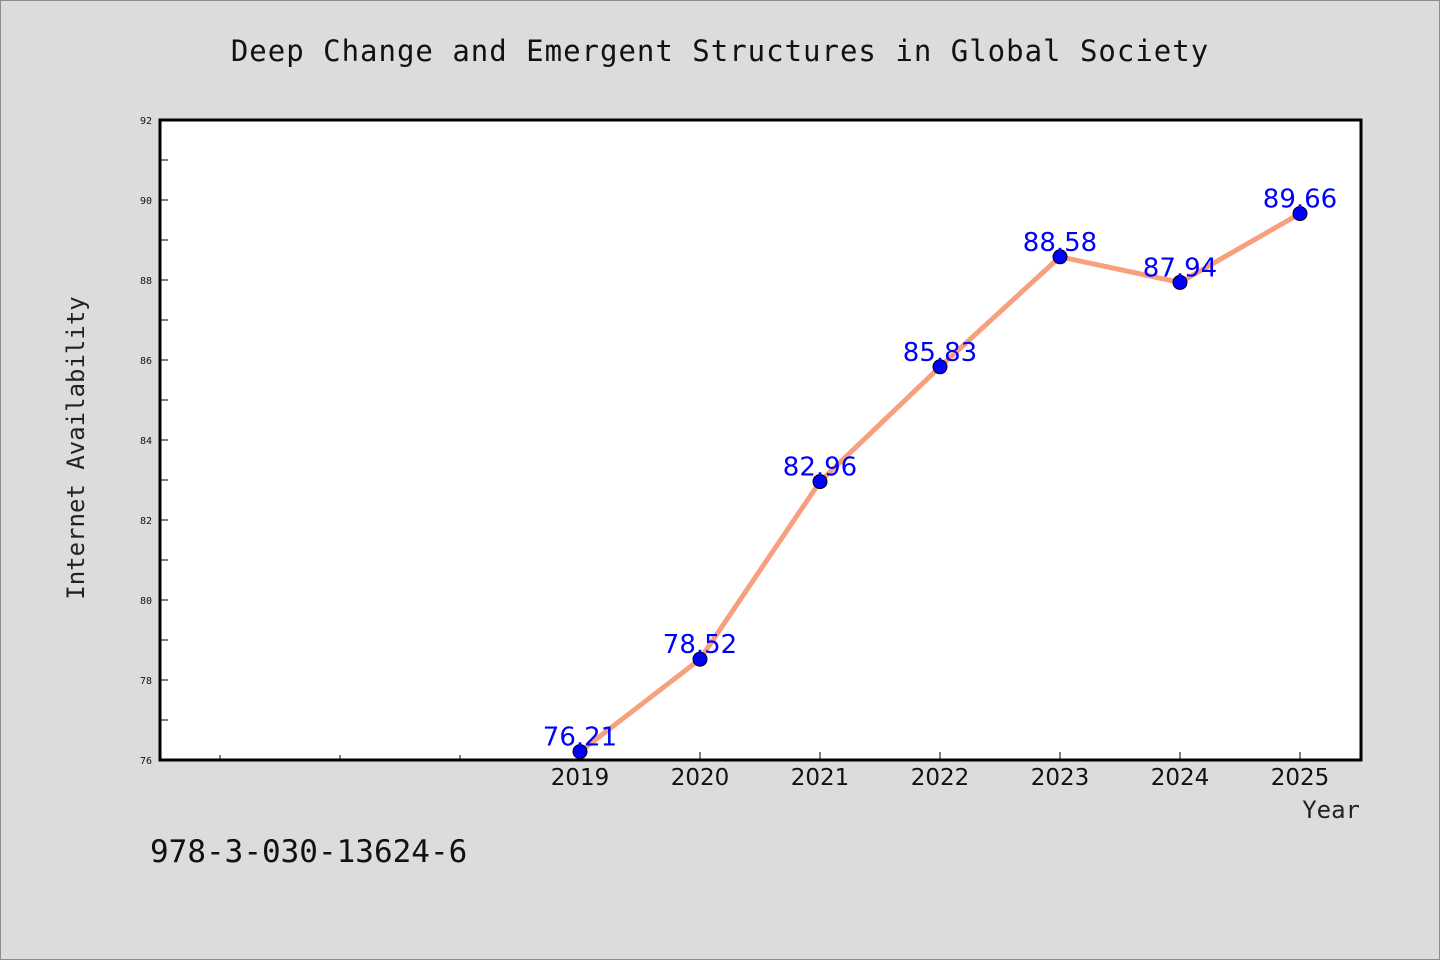 This screenshot has width=1440, height=960. Describe the element at coordinates (146, 281) in the screenshot. I see `y-tick-label: 88` at that location.